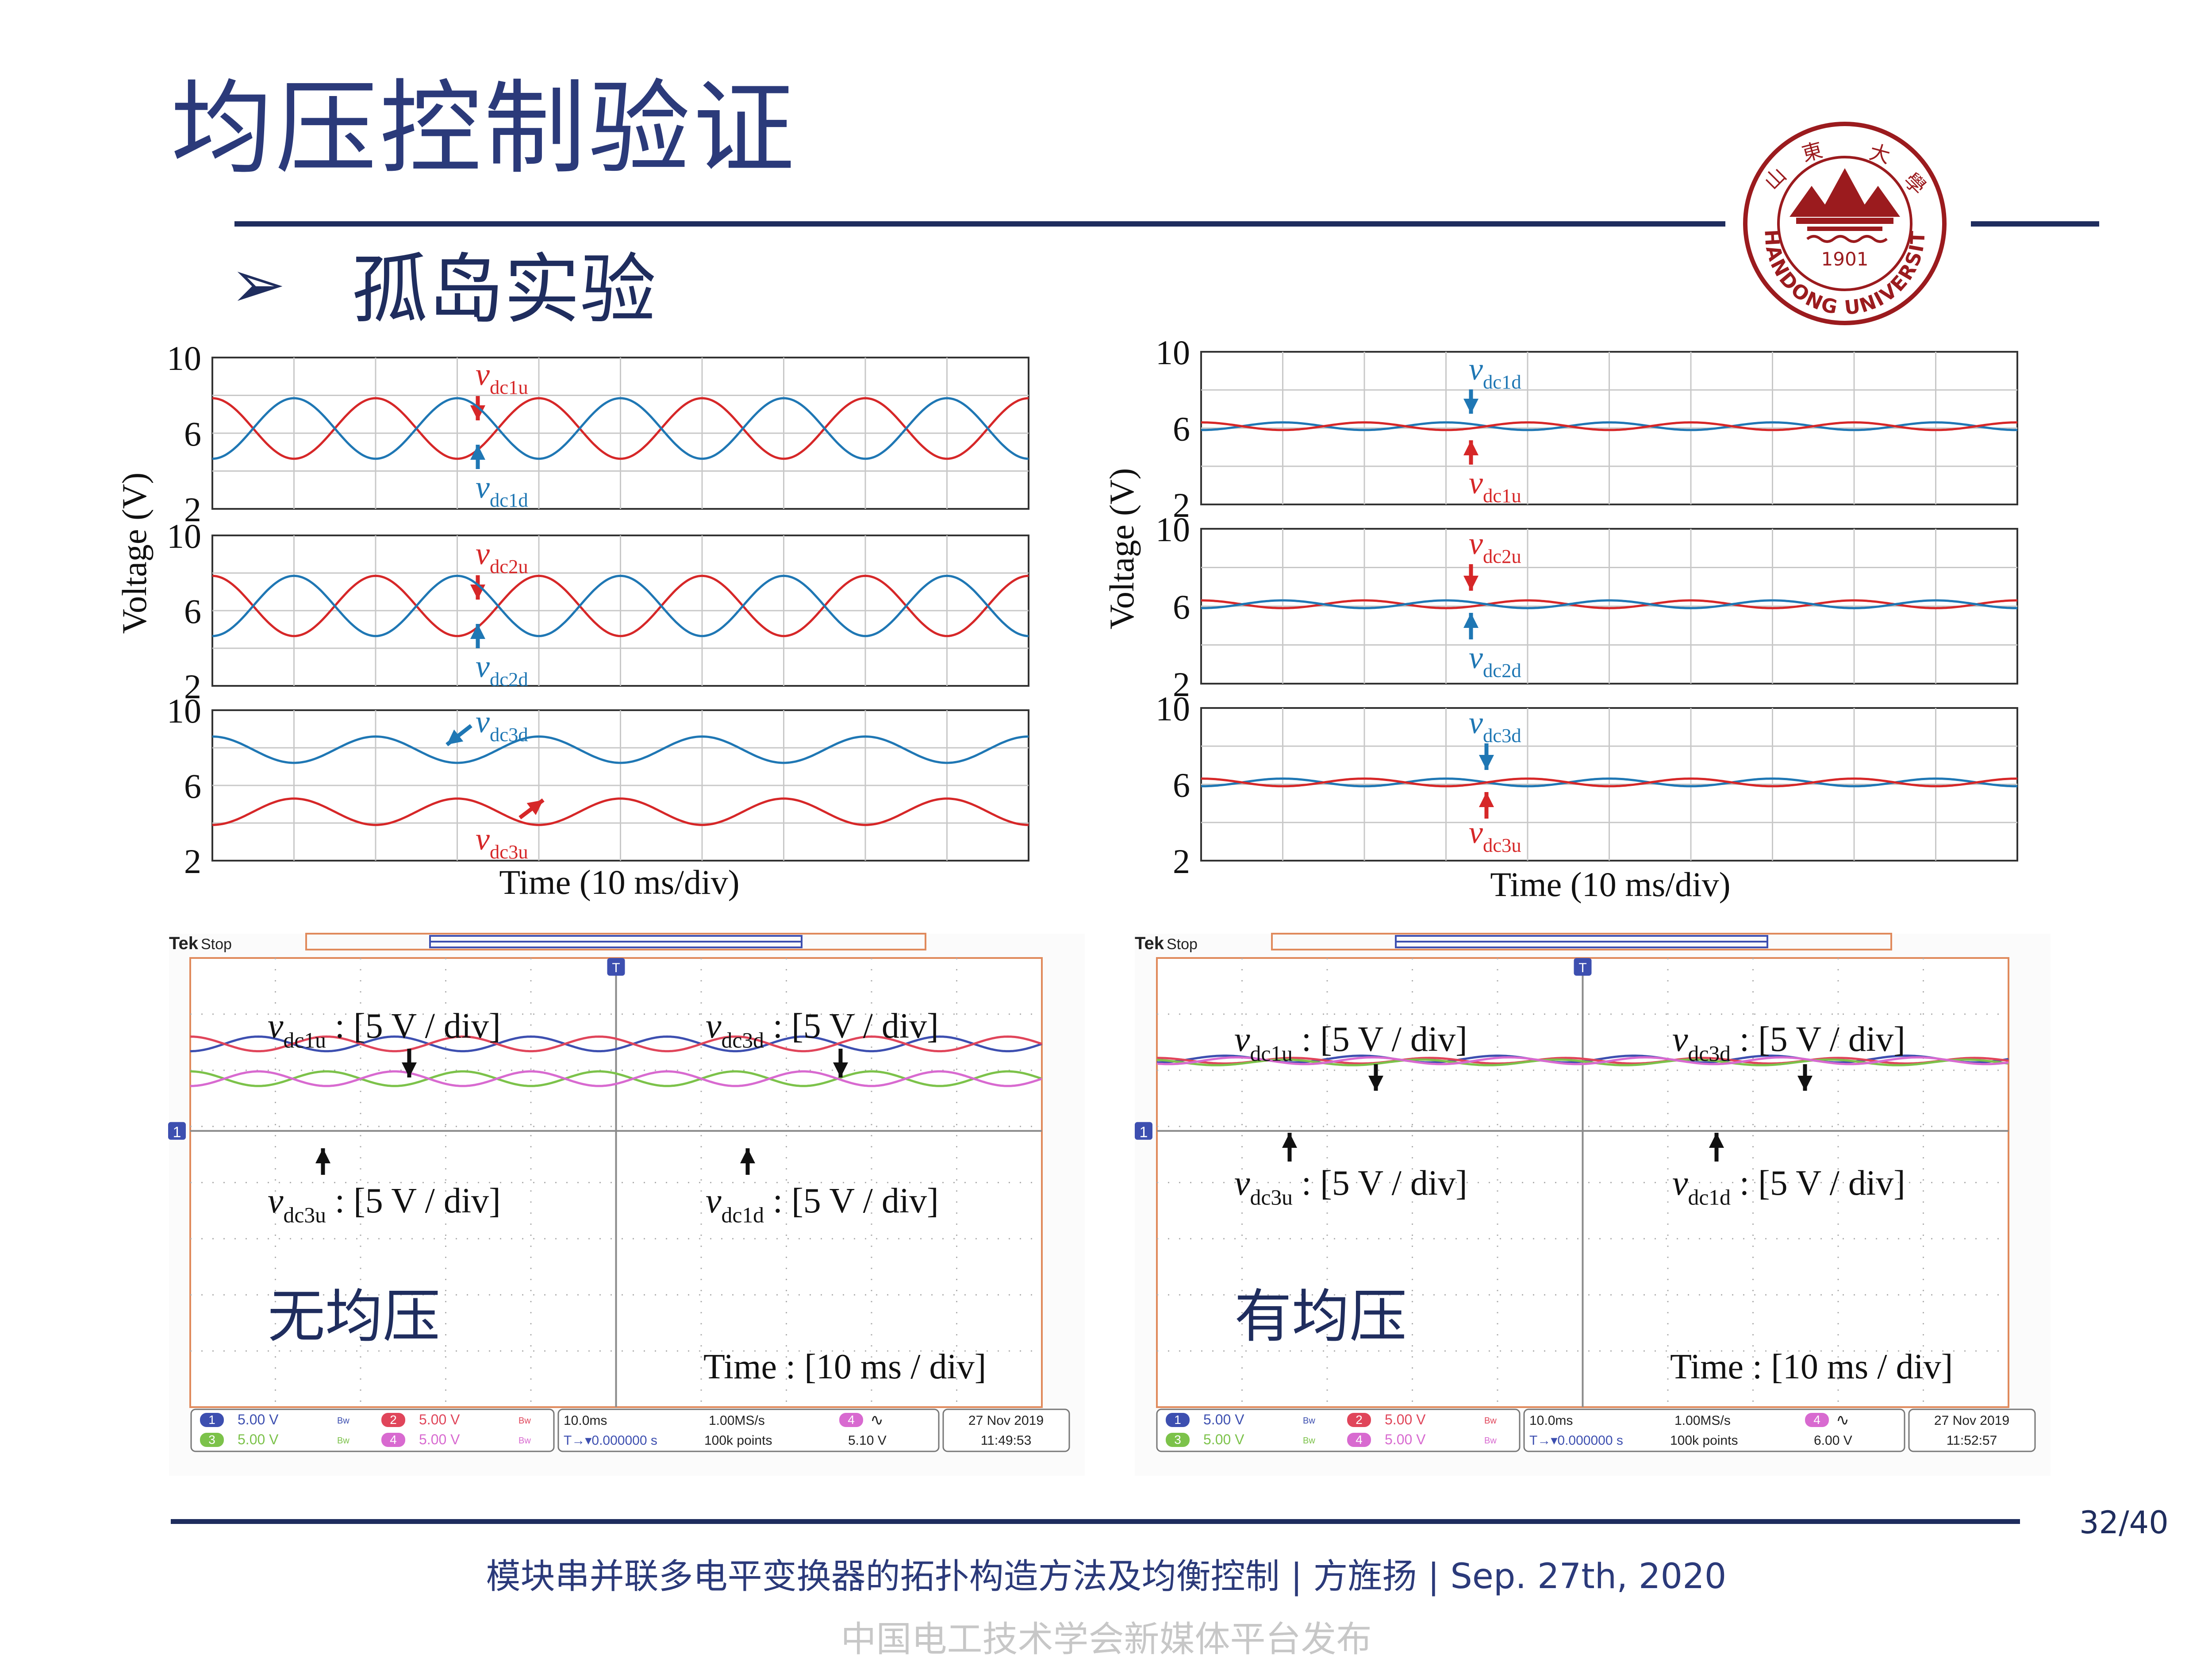 This screenshot has height=1662, width=2212. I want to click on series-label-vdc2u: vdc2u, so click(1495, 546).